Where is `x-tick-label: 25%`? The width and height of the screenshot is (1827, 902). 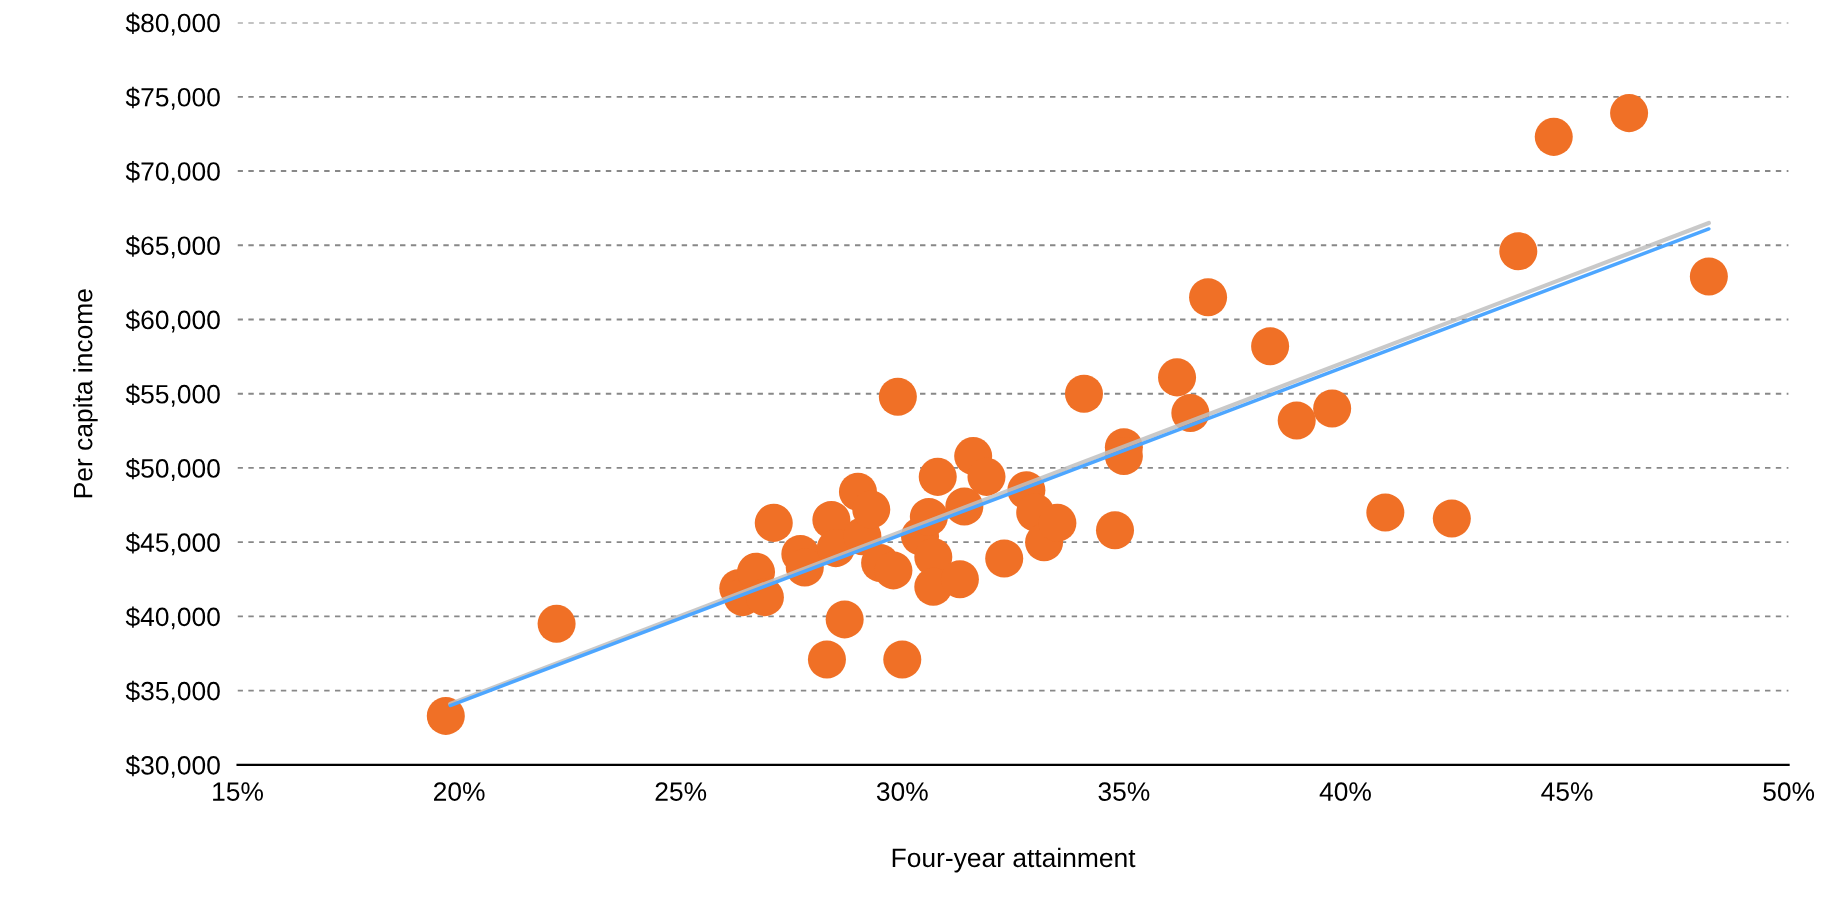
x-tick-label: 25% is located at coordinates (681, 791).